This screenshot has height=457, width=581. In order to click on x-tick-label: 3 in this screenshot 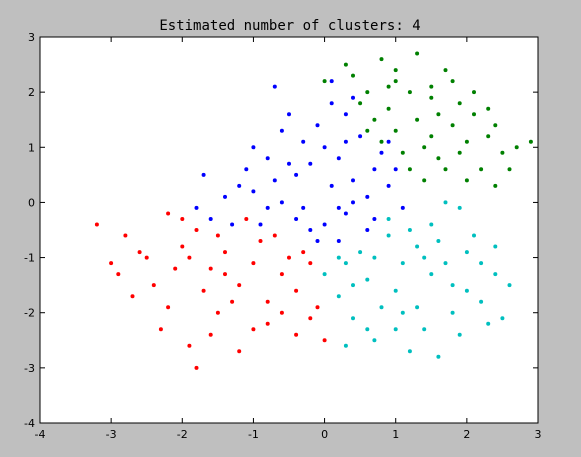, I will do `click(538, 434)`.